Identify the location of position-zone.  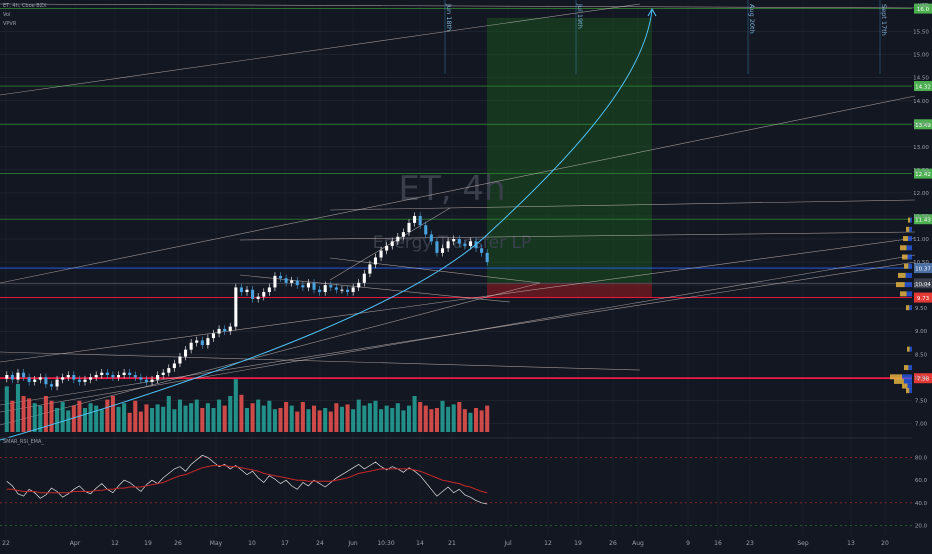
(569, 157).